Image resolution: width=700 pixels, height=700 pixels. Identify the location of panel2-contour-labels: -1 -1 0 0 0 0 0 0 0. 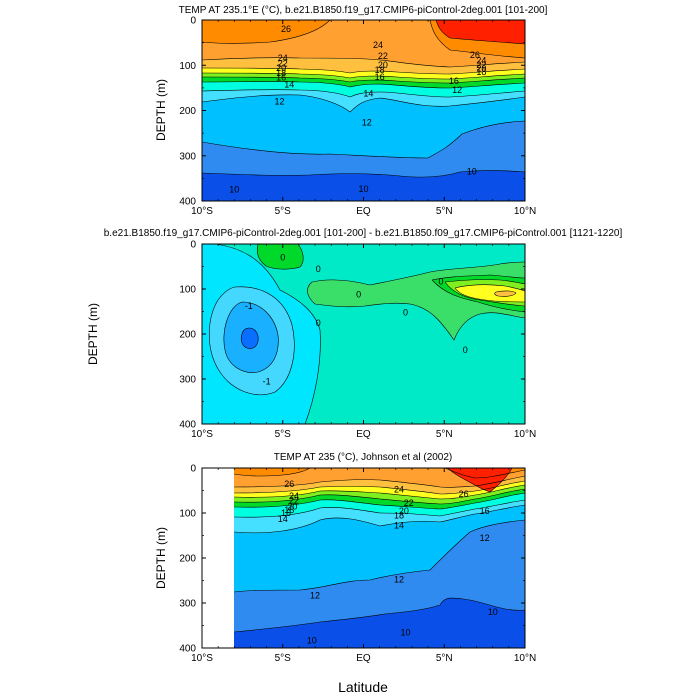
(356, 320).